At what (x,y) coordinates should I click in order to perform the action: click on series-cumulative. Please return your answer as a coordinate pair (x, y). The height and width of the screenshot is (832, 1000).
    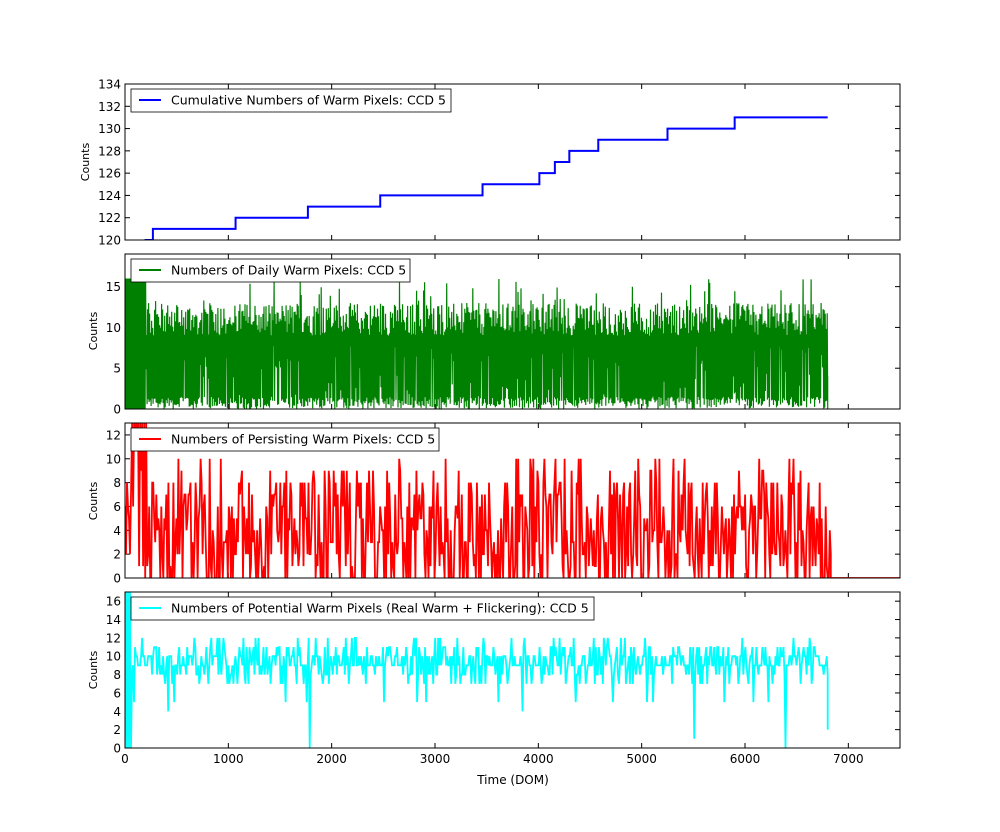
    Looking at the image, I should click on (486, 178).